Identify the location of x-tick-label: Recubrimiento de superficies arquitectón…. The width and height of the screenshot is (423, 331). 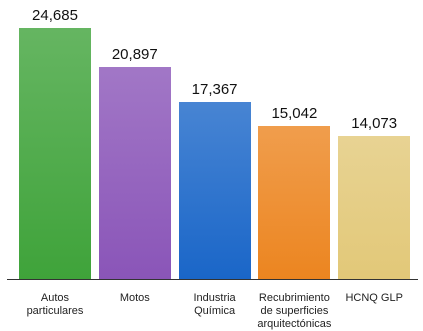
(294, 311).